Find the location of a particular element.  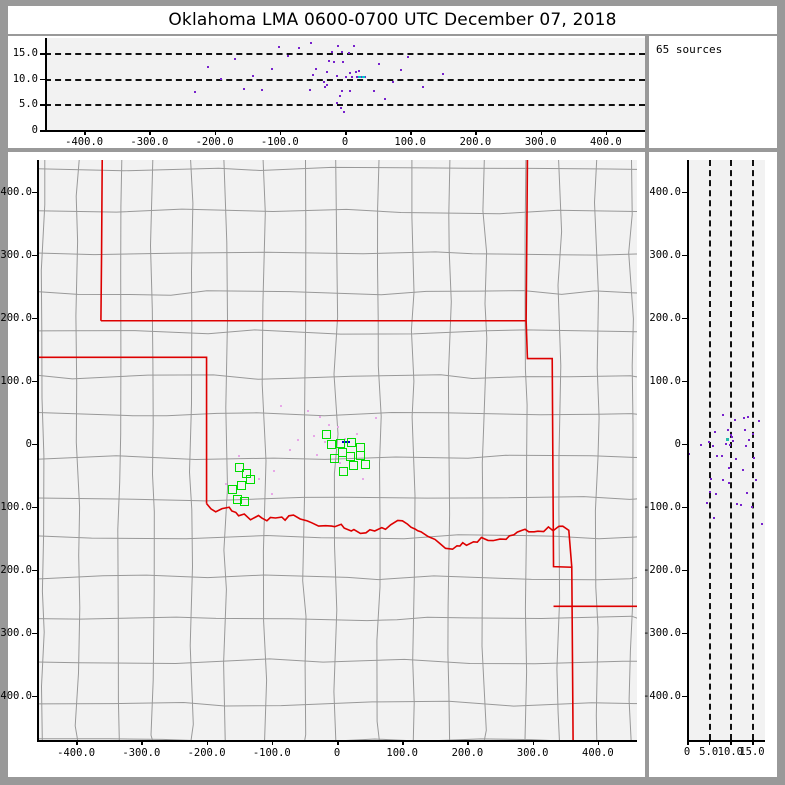

y-axis-line is located at coordinates (38, 450).